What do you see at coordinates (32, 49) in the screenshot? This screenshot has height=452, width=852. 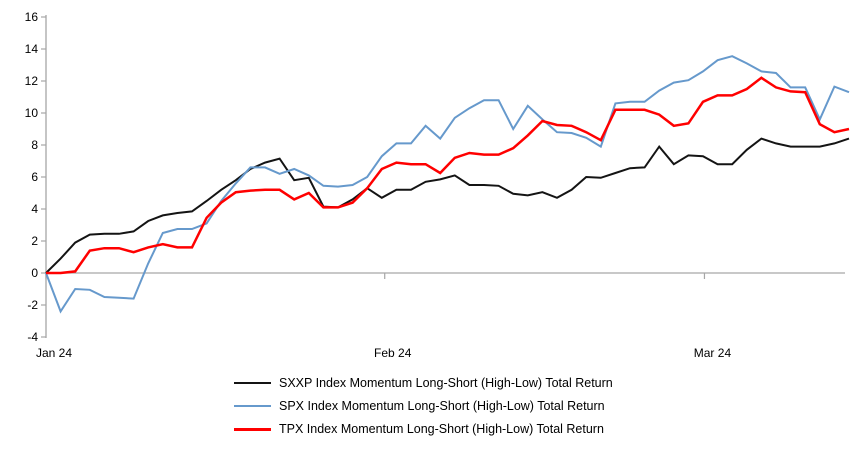 I see `y-axis-label: 14` at bounding box center [32, 49].